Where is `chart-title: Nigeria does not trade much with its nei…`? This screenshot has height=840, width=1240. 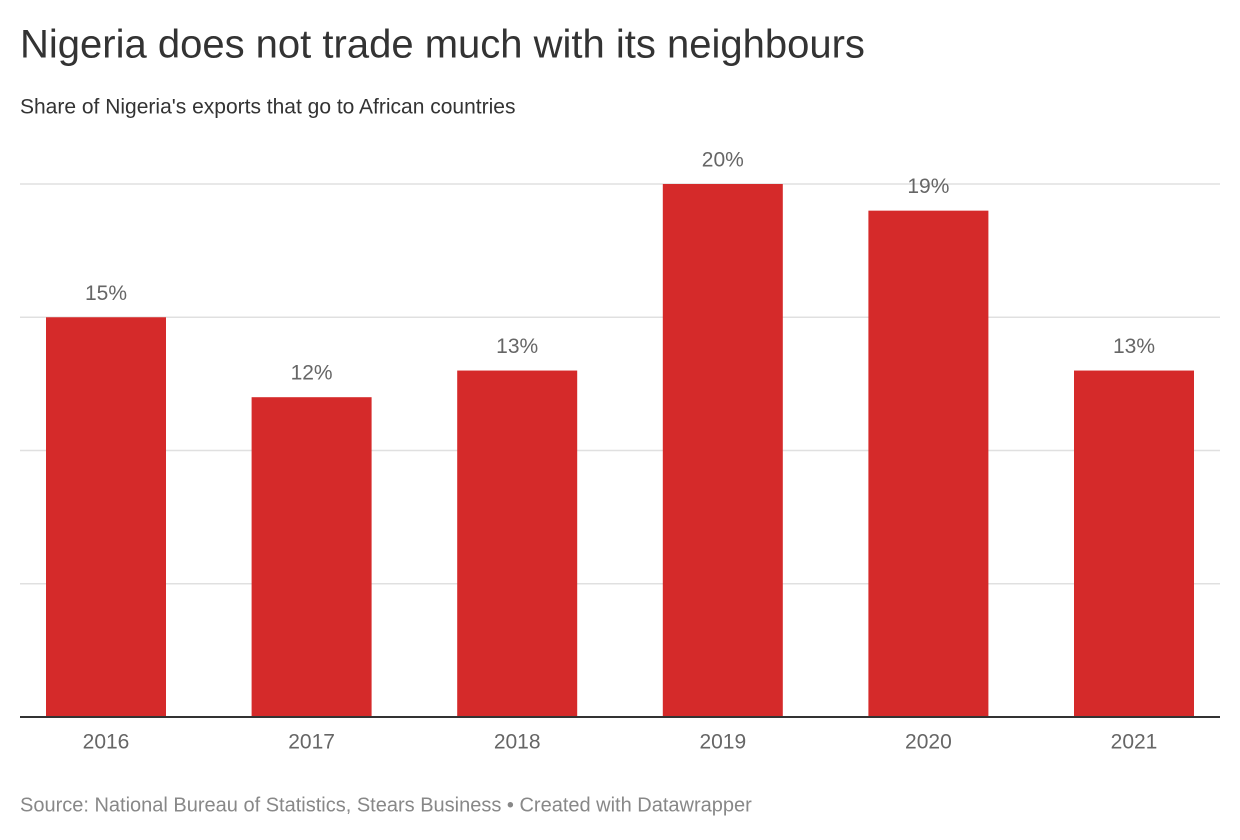
chart-title: Nigeria does not trade much with its nei… is located at coordinates (442, 45).